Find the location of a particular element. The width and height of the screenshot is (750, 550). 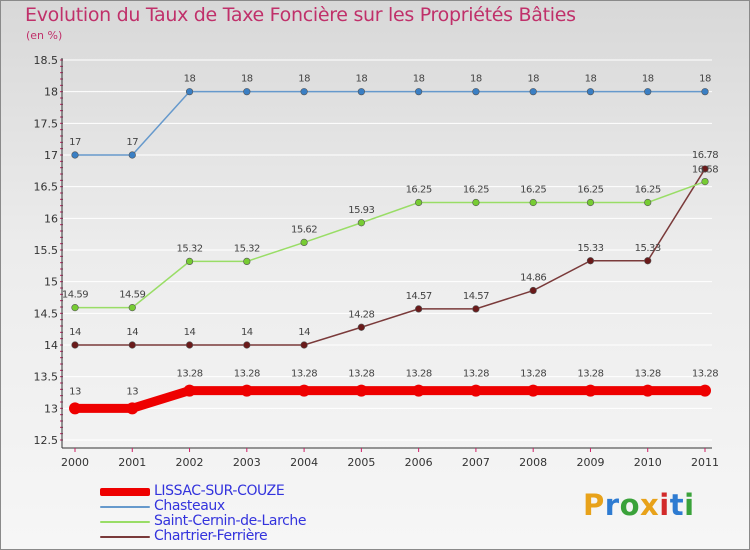

value-label-chartrier: 14.86 is located at coordinates (533, 278).